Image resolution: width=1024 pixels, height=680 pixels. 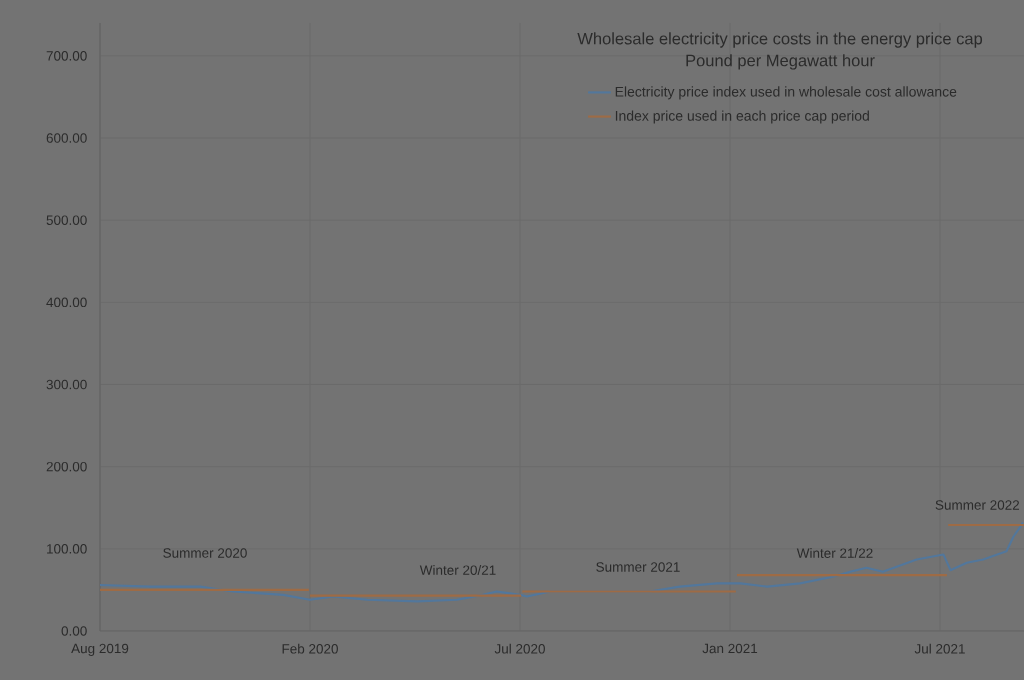 I want to click on y-tick-label: 300.00, so click(x=66, y=384).